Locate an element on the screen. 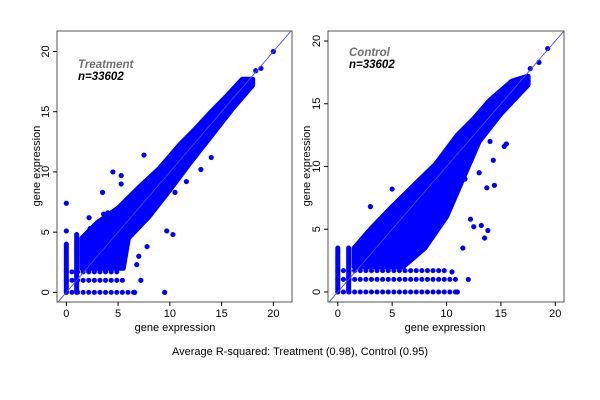  treatment-title: Treatment is located at coordinates (106, 65).